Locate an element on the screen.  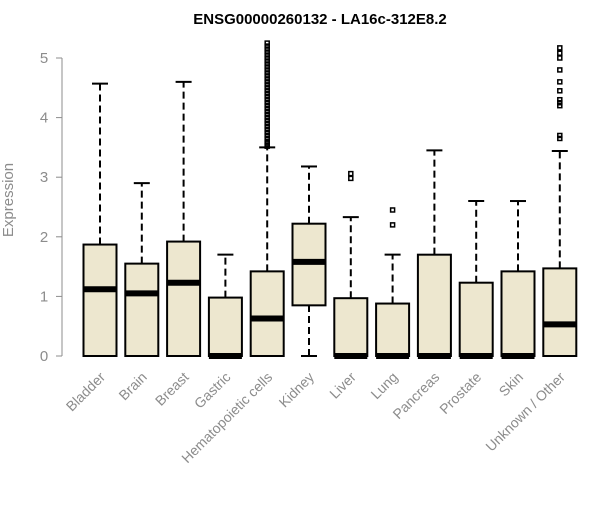
category-label: Kidney is located at coordinates (297, 390).